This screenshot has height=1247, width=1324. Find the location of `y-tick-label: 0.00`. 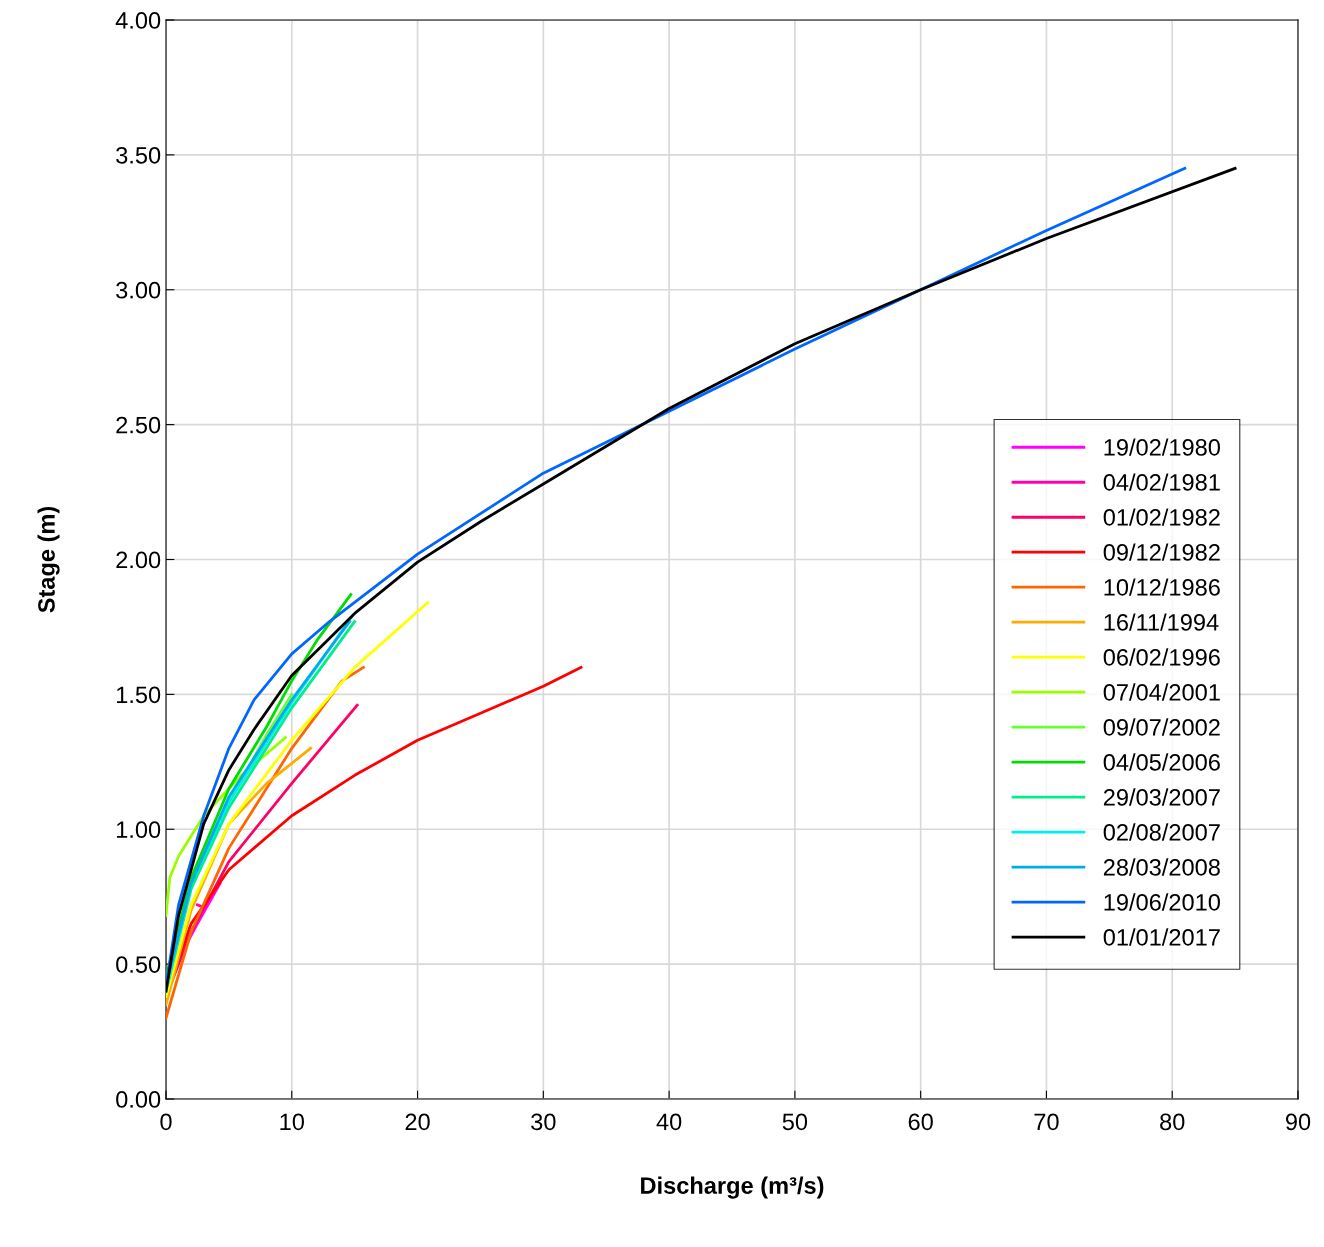

y-tick-label: 0.00 is located at coordinates (138, 1099).